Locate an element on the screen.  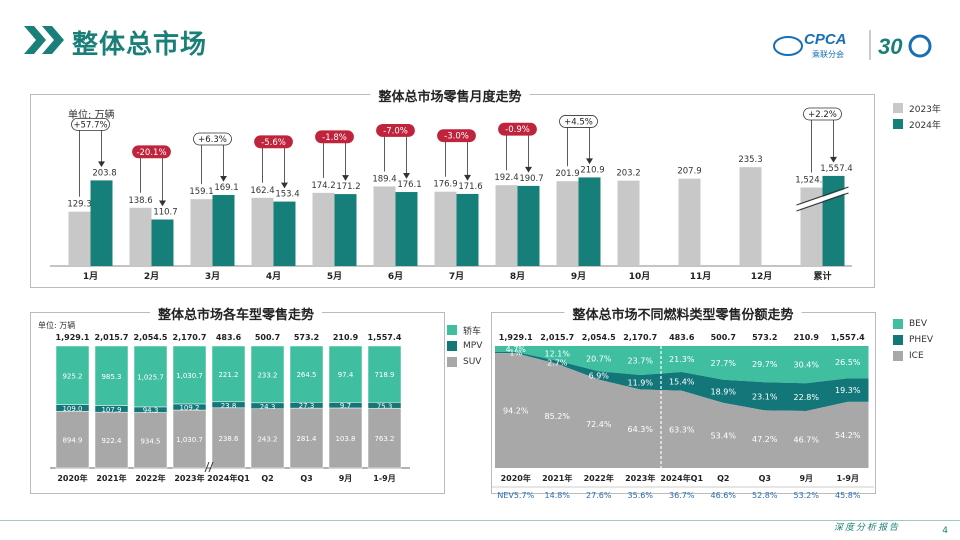
total-label: 2,015.7 is located at coordinates (112, 337).